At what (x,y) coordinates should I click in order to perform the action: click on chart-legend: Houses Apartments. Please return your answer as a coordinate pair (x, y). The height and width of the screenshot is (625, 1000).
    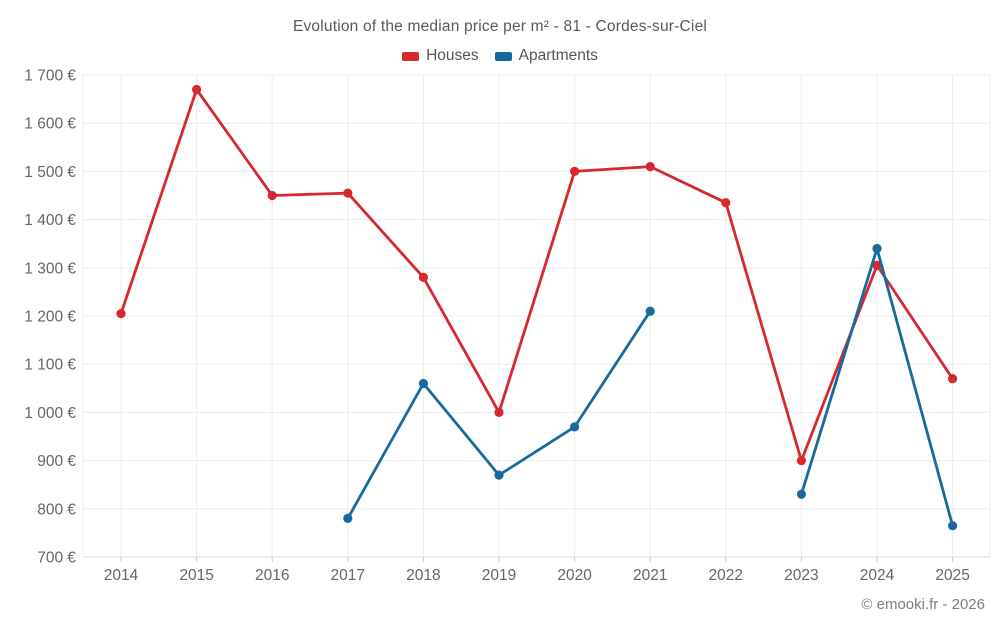
    Looking at the image, I should click on (500, 56).